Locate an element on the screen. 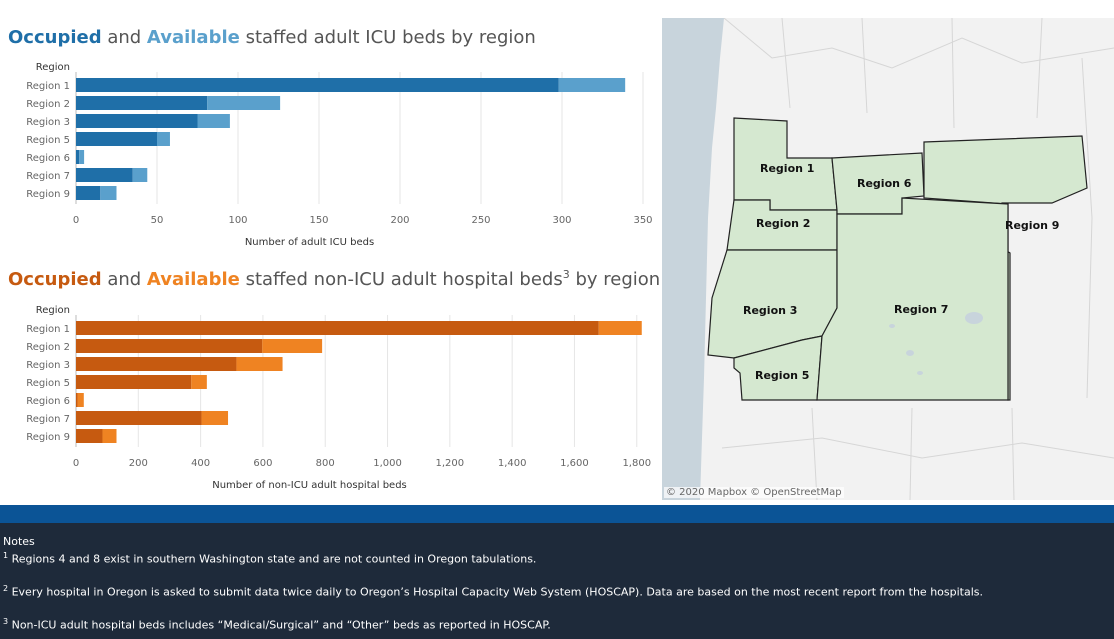  icu-title-occupied: Occupied is located at coordinates (55, 37).